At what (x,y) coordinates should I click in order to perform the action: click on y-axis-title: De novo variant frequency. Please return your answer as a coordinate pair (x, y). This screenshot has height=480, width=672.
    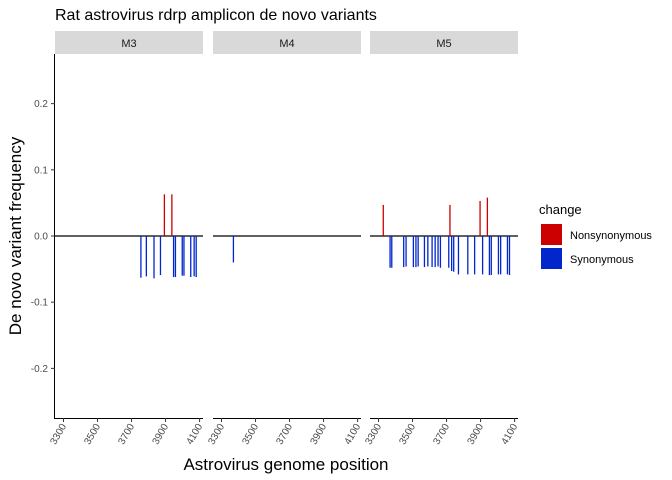
    Looking at the image, I should click on (15, 235).